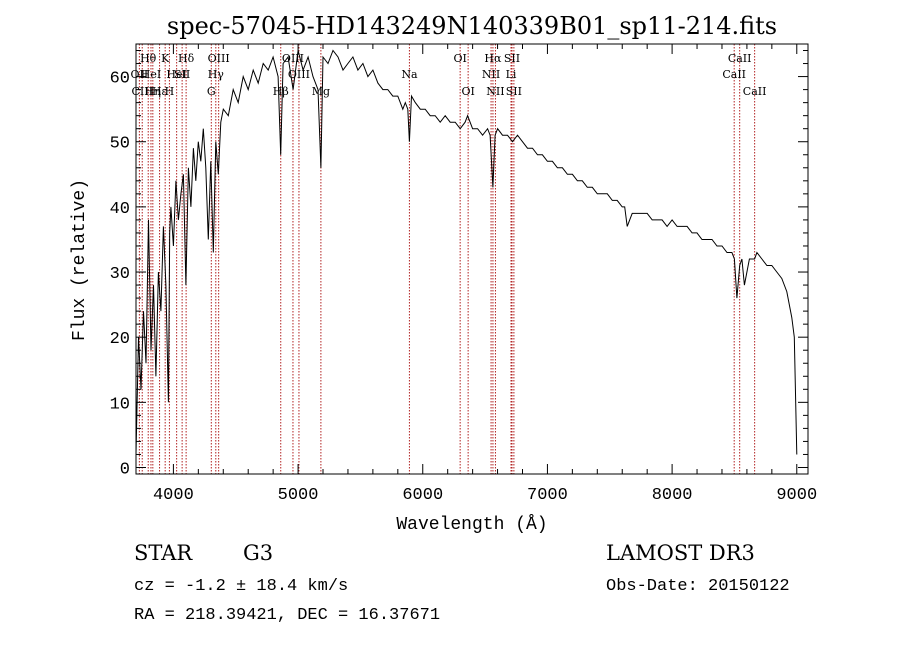  Describe the element at coordinates (80, 260) in the screenshot. I see `y-axis-label: Flux (relative)` at that location.